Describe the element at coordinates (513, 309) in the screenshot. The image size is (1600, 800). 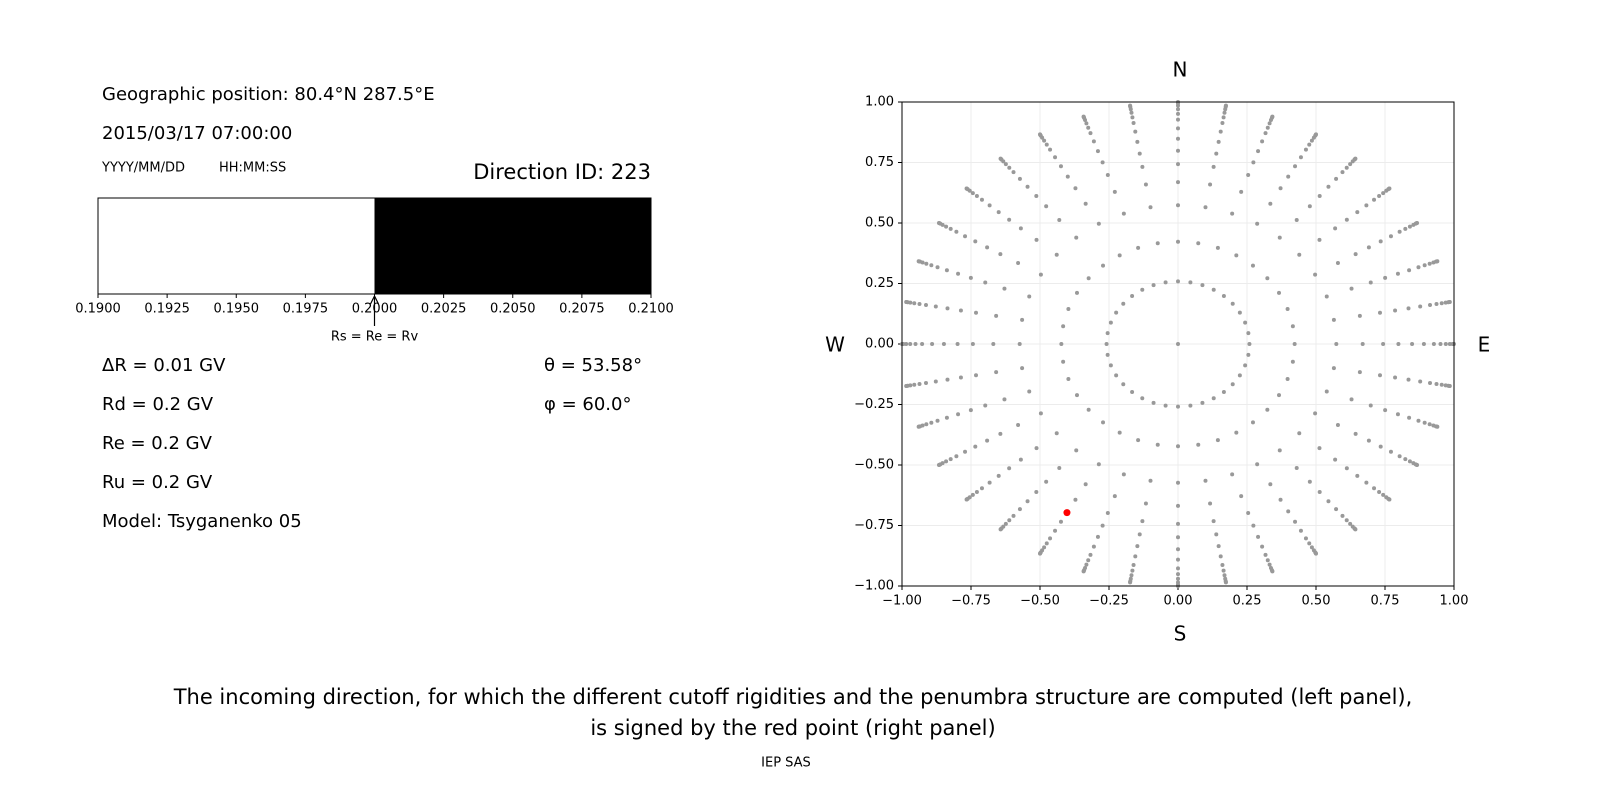
I see `x-tick-label: 0.2050` at that location.